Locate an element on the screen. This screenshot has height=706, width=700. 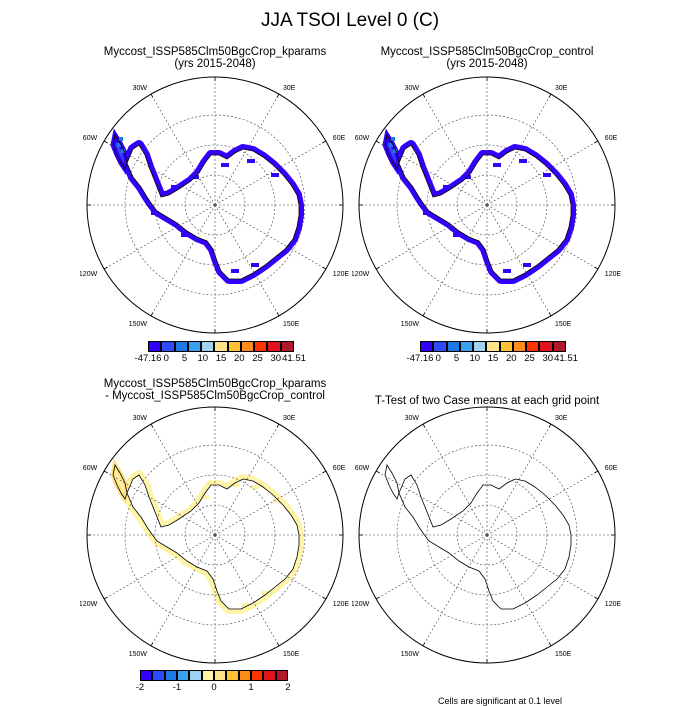
colorbar-label: -1 is located at coordinates (177, 687).